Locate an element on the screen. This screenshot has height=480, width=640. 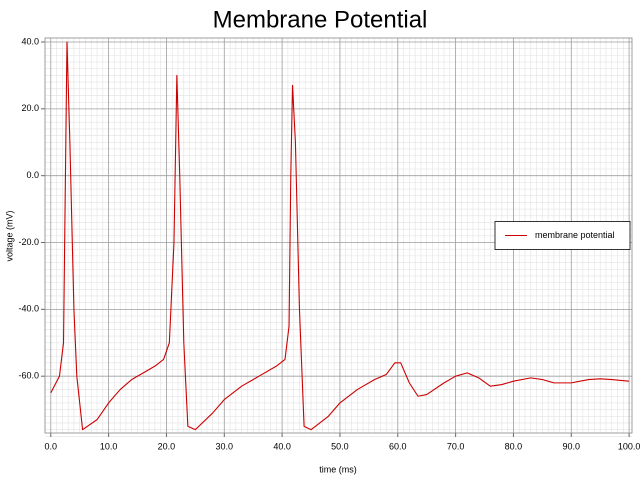
chart-title: Membrane Potential is located at coordinates (320, 19).